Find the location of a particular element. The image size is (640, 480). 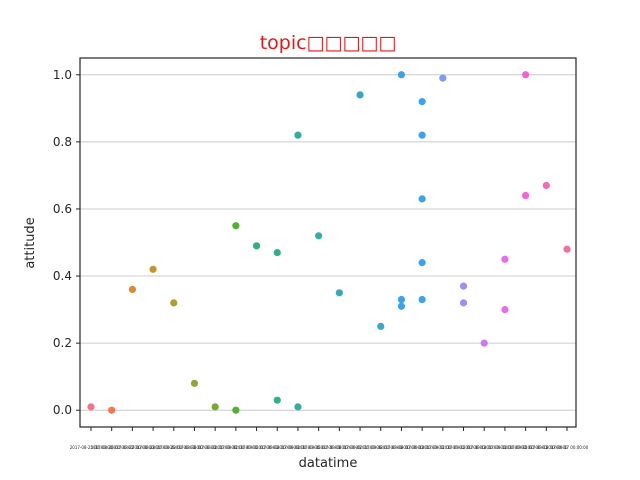

x-tick-label: 2017-08-28 00:00:00 is located at coordinates (153, 447).